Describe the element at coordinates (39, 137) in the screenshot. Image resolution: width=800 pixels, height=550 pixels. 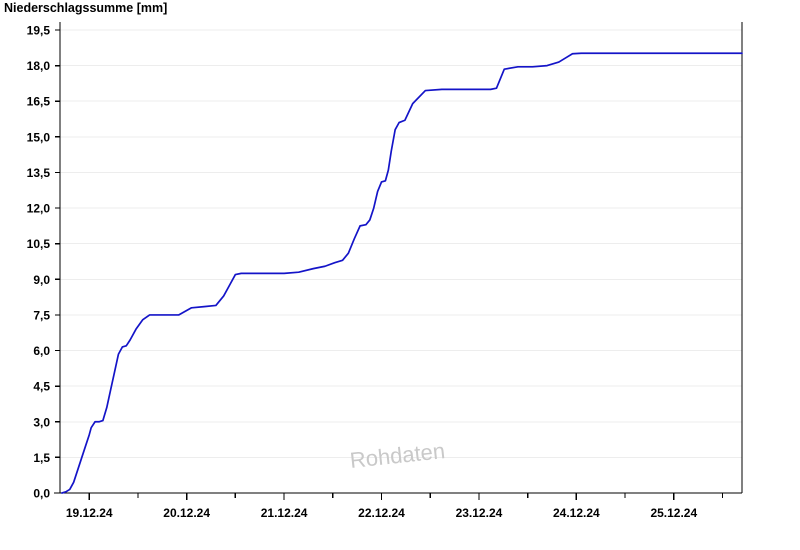
I see `y-tick-label: 15,0` at that location.